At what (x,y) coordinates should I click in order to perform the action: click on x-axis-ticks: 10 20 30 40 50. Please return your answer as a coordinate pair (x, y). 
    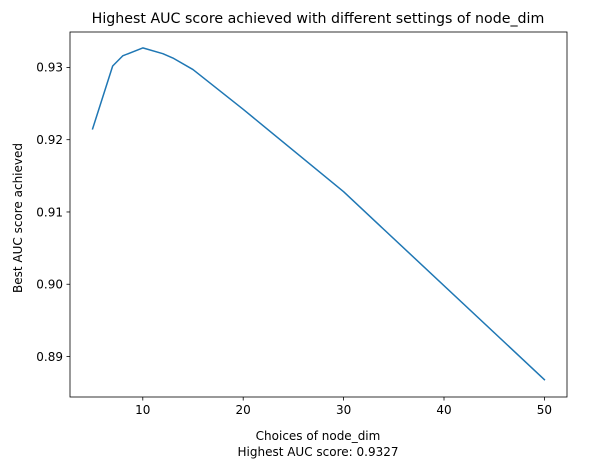
    Looking at the image, I should click on (343, 407).